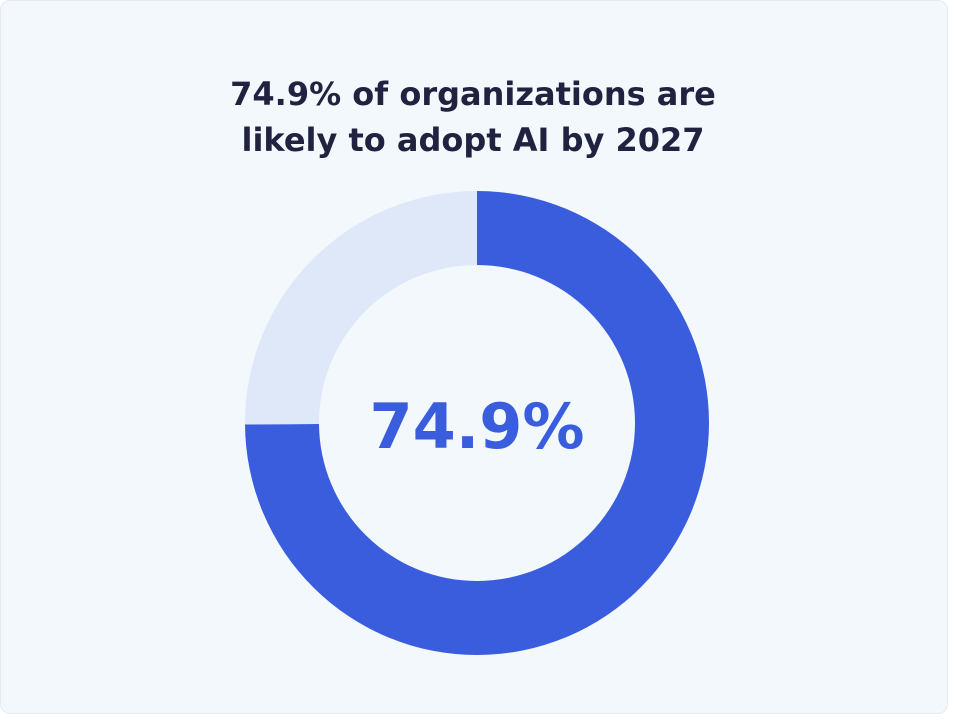  Describe the element at coordinates (476, 426) in the screenshot. I see `donut-center-label: 74.9%` at that location.